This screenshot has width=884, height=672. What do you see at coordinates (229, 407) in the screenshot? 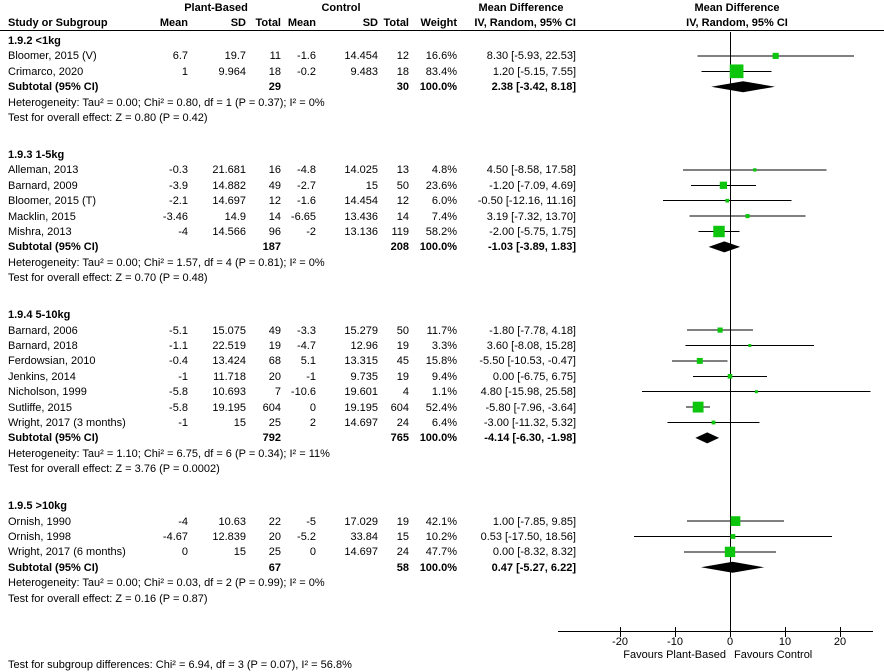
I see `plant-sd: 19.195` at bounding box center [229, 407].